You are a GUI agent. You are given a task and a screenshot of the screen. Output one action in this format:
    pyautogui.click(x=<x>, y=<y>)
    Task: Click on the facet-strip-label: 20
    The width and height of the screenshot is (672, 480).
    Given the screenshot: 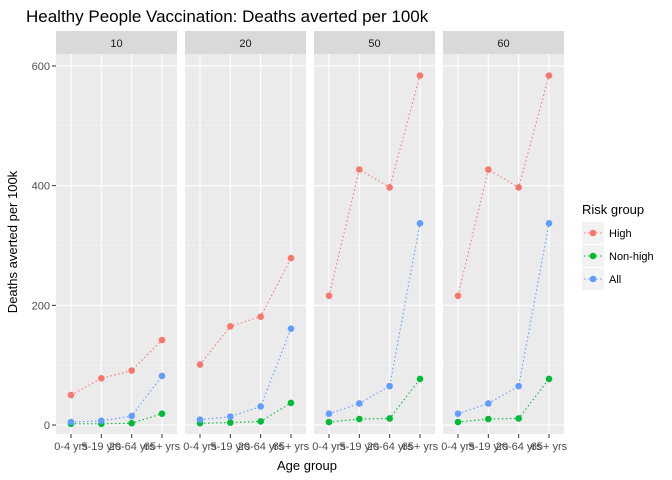 What is the action you would take?
    pyautogui.click(x=245, y=44)
    